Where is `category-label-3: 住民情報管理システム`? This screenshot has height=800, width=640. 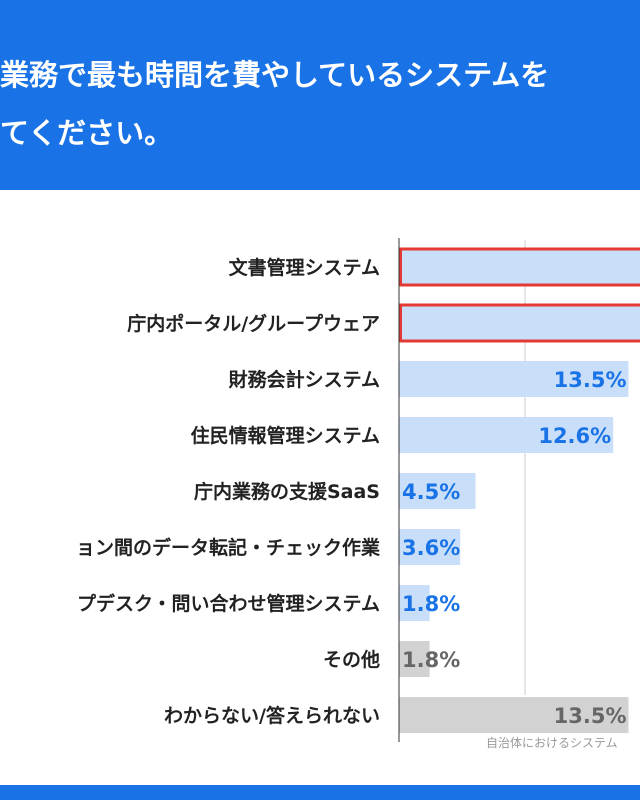
category-label-3: 住民情報管理システム is located at coordinates (285, 435).